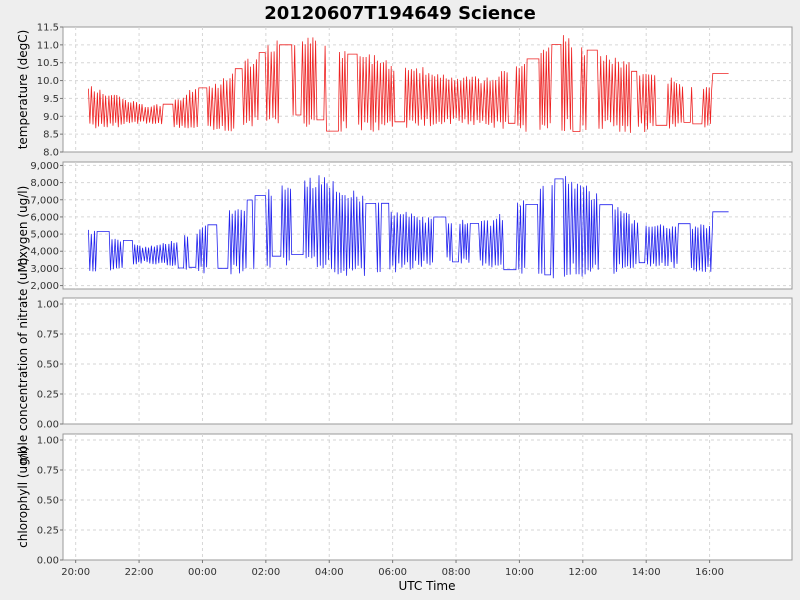 The height and width of the screenshot is (600, 800). What do you see at coordinates (44, 286) in the screenshot?
I see `y-tick-label: 2,000` at bounding box center [44, 286].